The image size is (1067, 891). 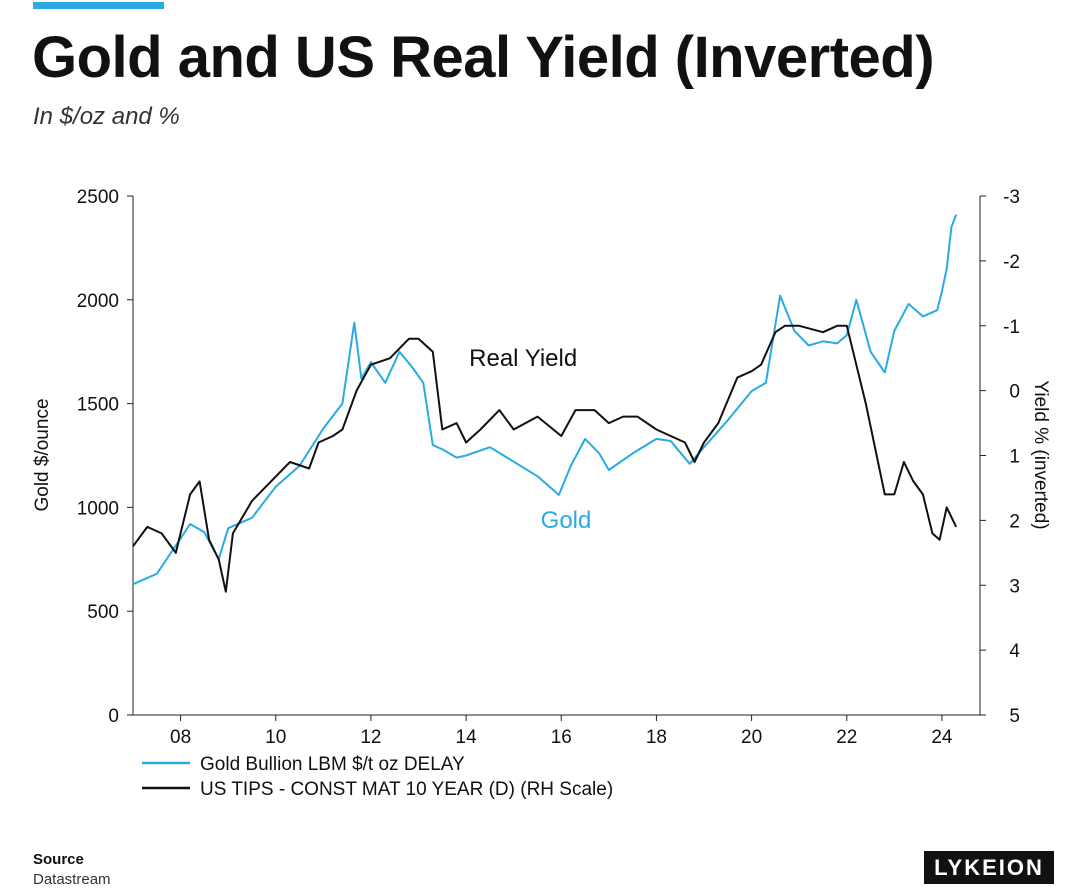 What do you see at coordinates (1040, 454) in the screenshot?
I see `y-right-axis-label: Yield % (inverted)` at bounding box center [1040, 454].